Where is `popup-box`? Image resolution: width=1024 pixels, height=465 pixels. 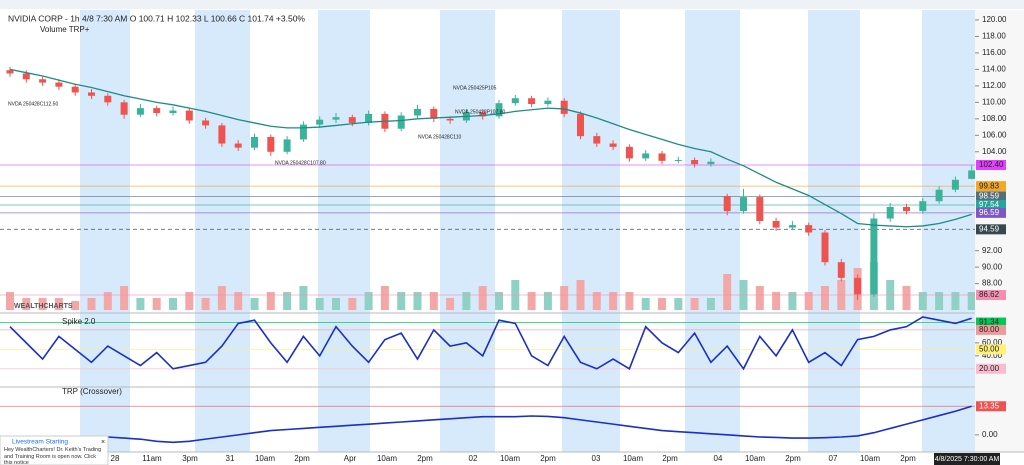 popup-box is located at coordinates (54, 450).